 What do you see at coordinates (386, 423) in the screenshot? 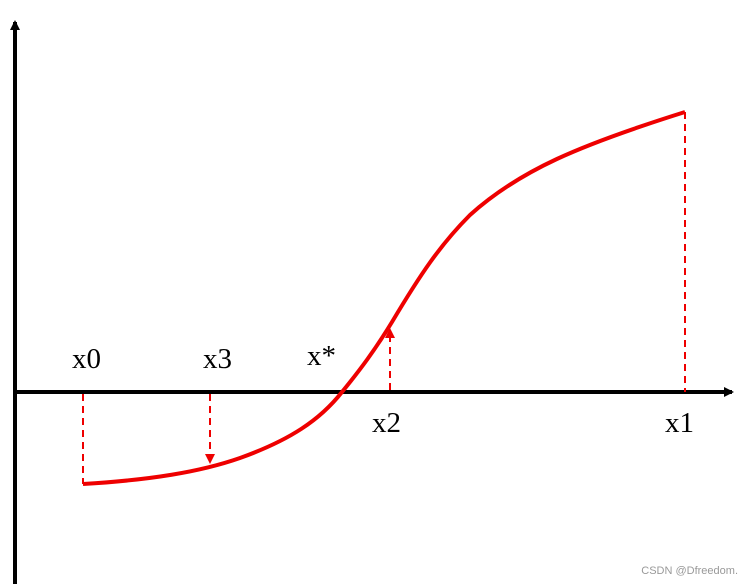
I see `label-x2: x2` at bounding box center [386, 423].